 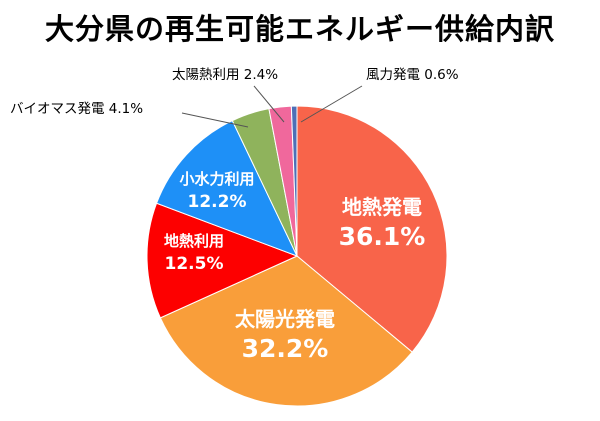 I want to click on slice-label: 風力発電 0.6%, so click(x=412, y=75).